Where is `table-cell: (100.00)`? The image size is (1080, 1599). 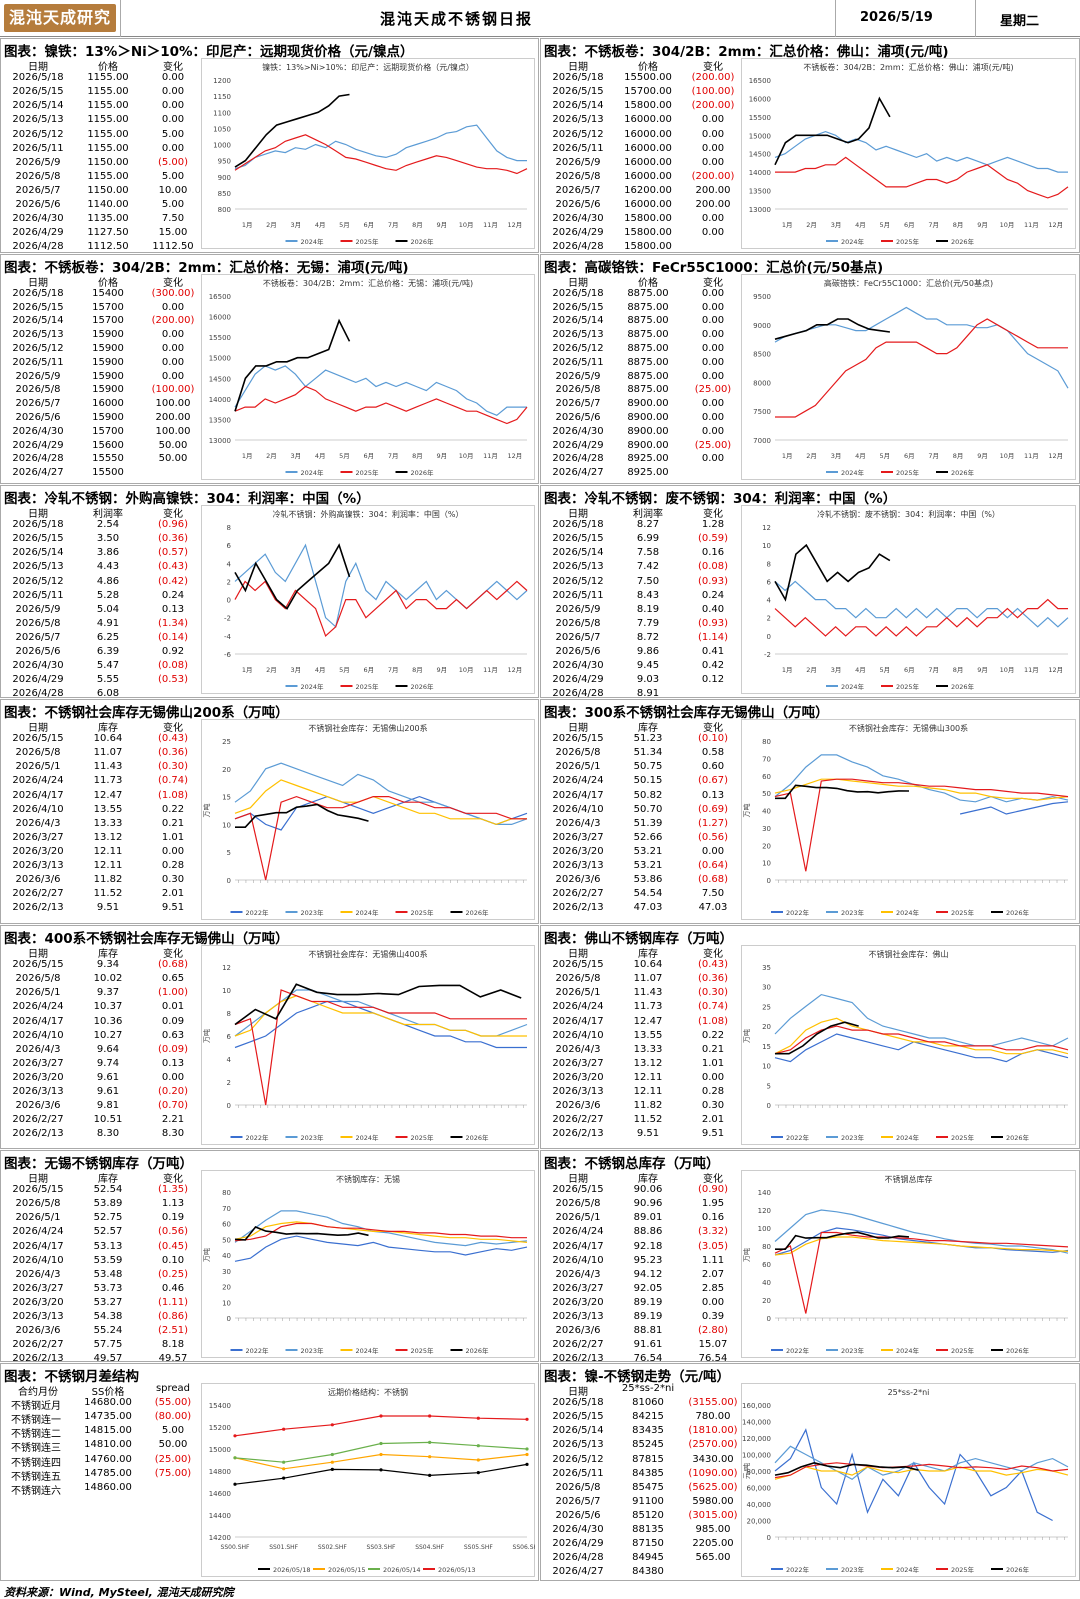 table-cell: (100.00) is located at coordinates (713, 92).